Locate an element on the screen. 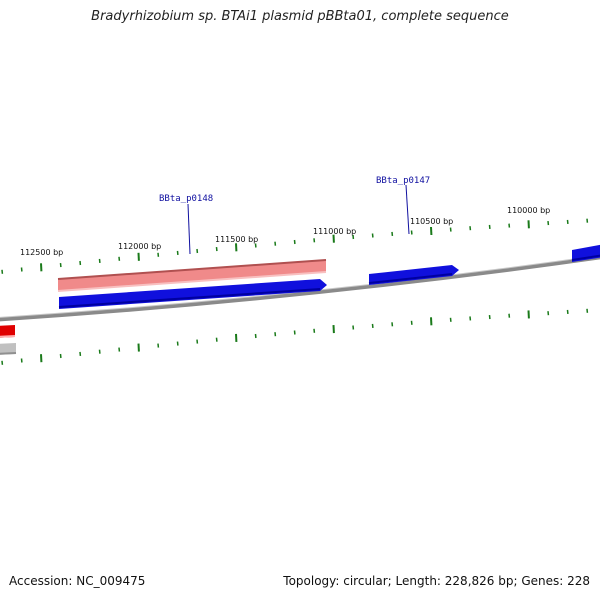 Image resolution: width=600 pixels, height=600 pixels. outer-tick-track is located at coordinates (295, 246).